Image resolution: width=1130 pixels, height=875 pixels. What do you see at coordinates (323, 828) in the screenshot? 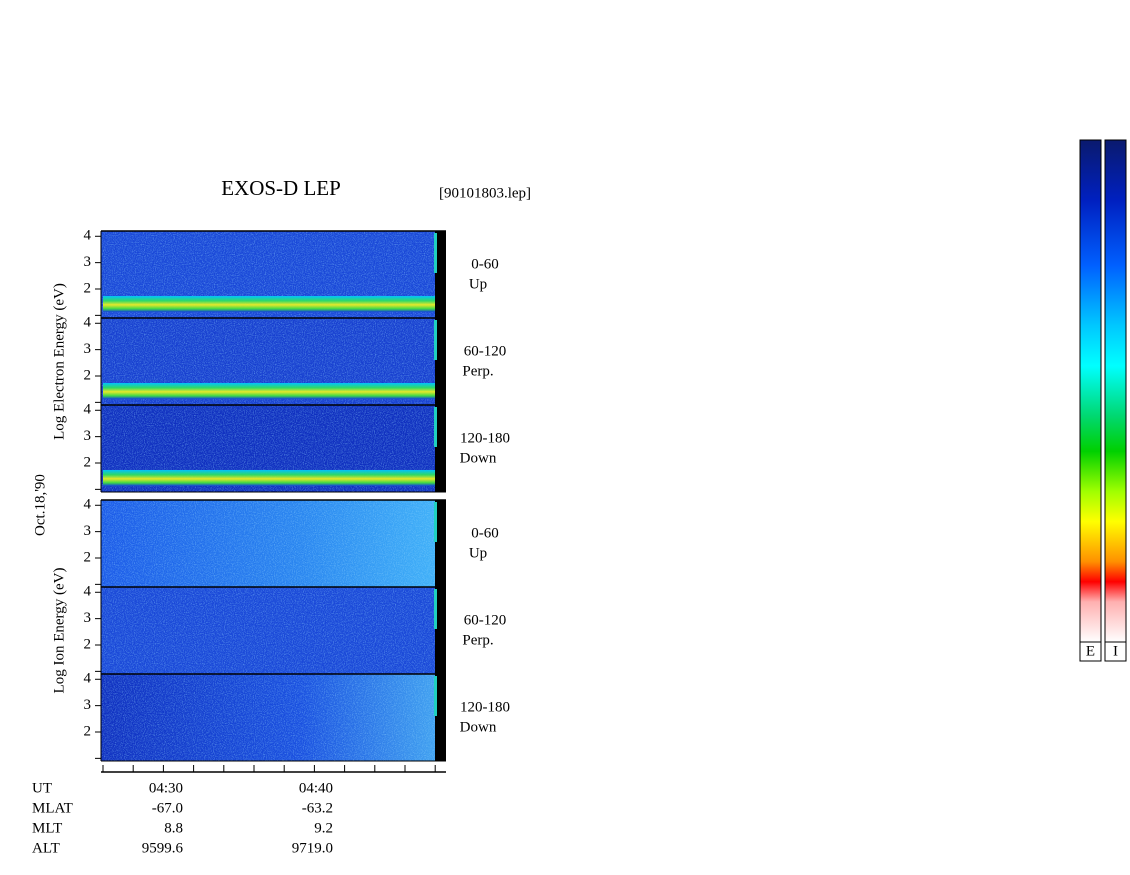
I see `ephemeris-value: 9.2` at bounding box center [323, 828].